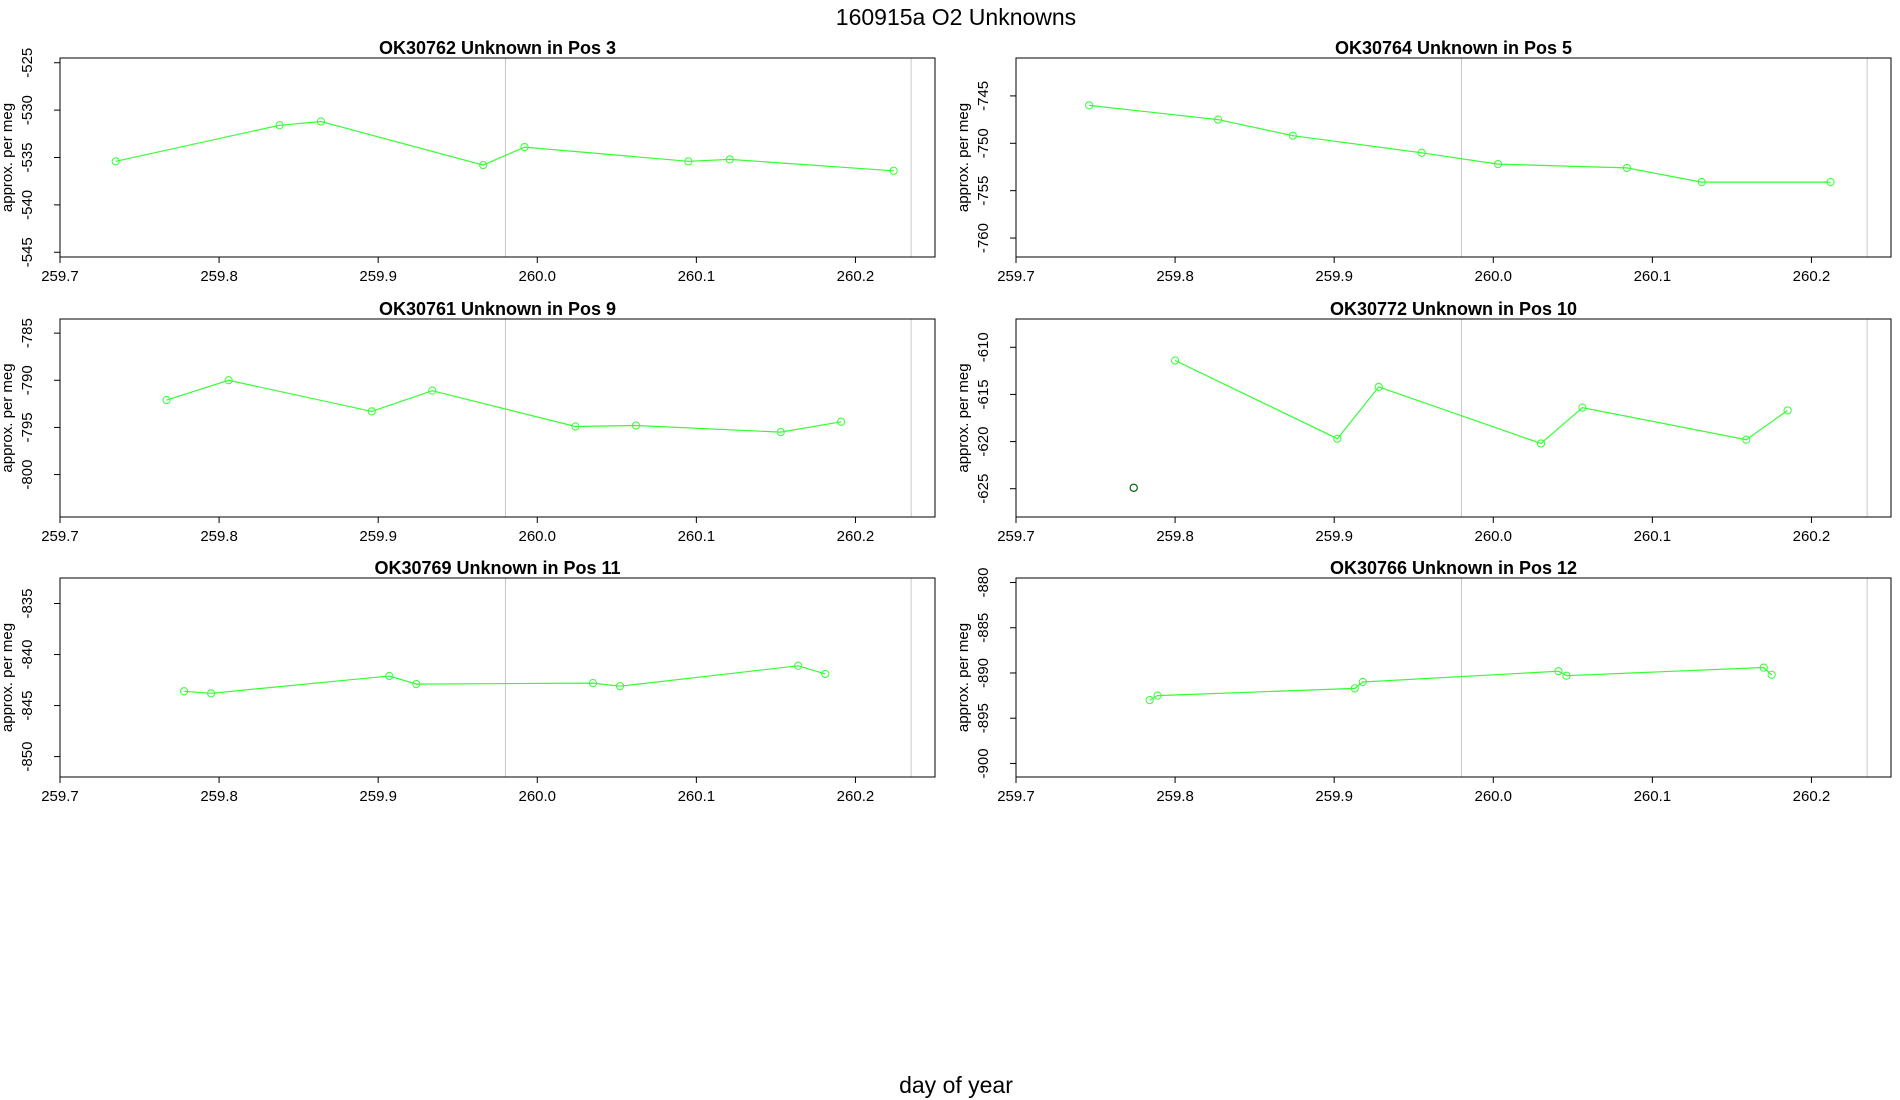 The width and height of the screenshot is (1900, 1100). I want to click on isolated-point, so click(1133, 487).